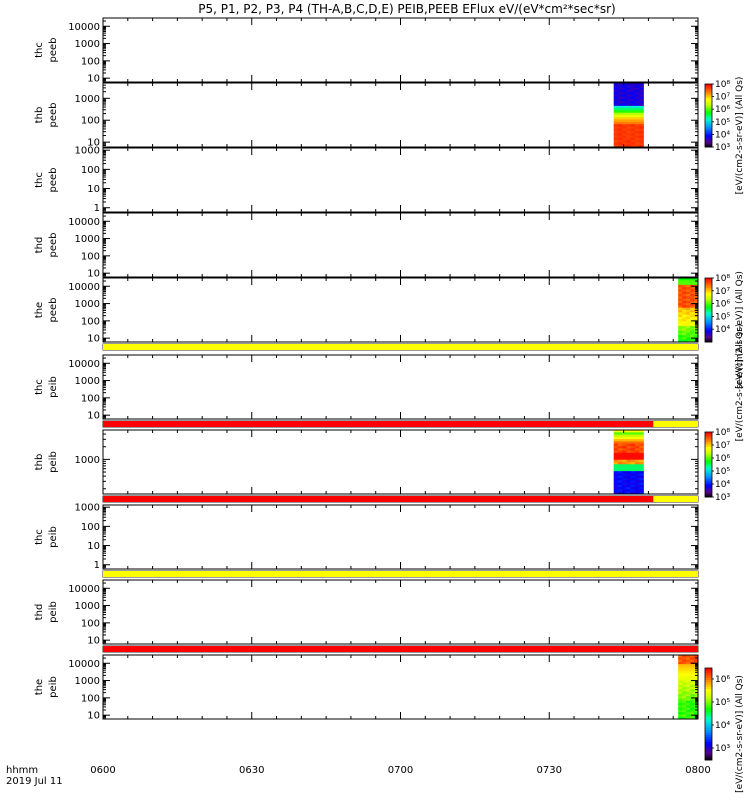 This screenshot has width=750, height=800. Describe the element at coordinates (722, 123) in the screenshot. I see `colorbar-tick-label: 10⁵` at that location.